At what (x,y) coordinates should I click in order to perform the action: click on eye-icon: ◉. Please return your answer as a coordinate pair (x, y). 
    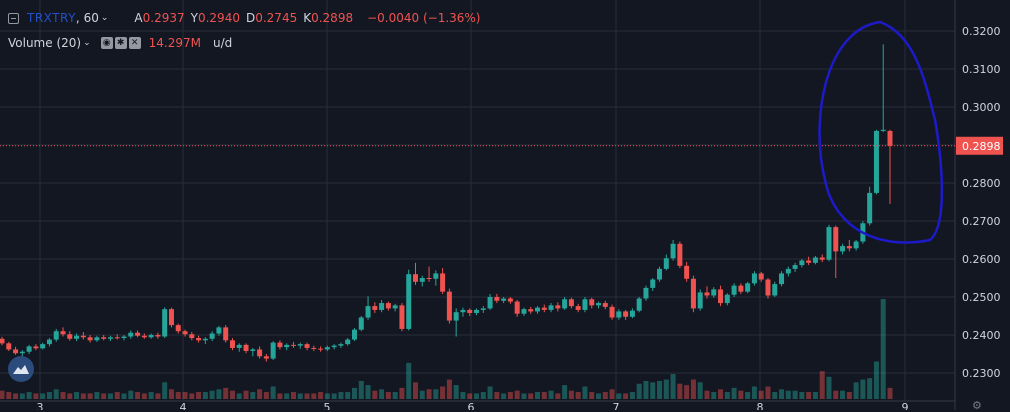
    Looking at the image, I should click on (106, 43).